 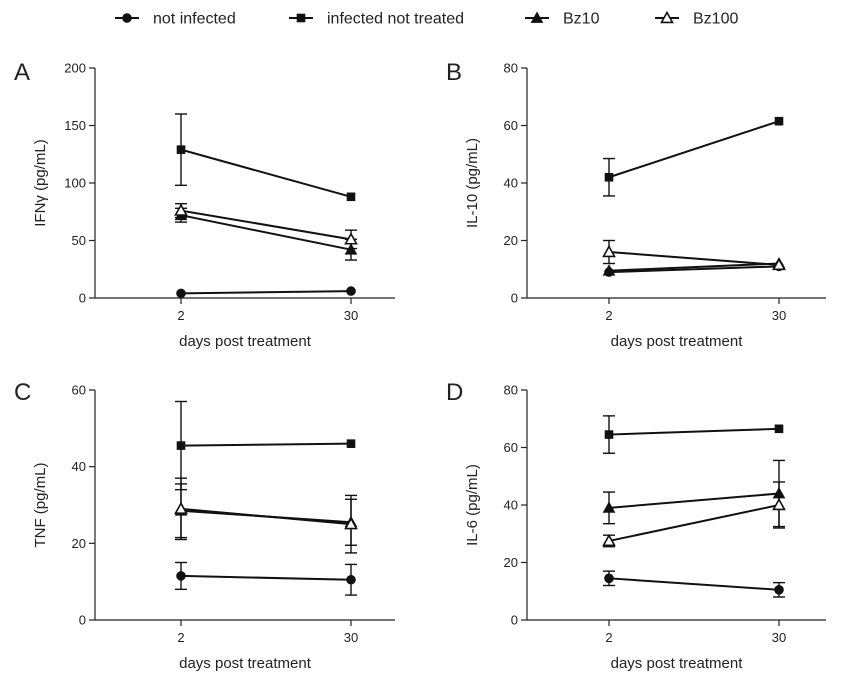 I want to click on legend-label: Bz10, so click(x=581, y=19).